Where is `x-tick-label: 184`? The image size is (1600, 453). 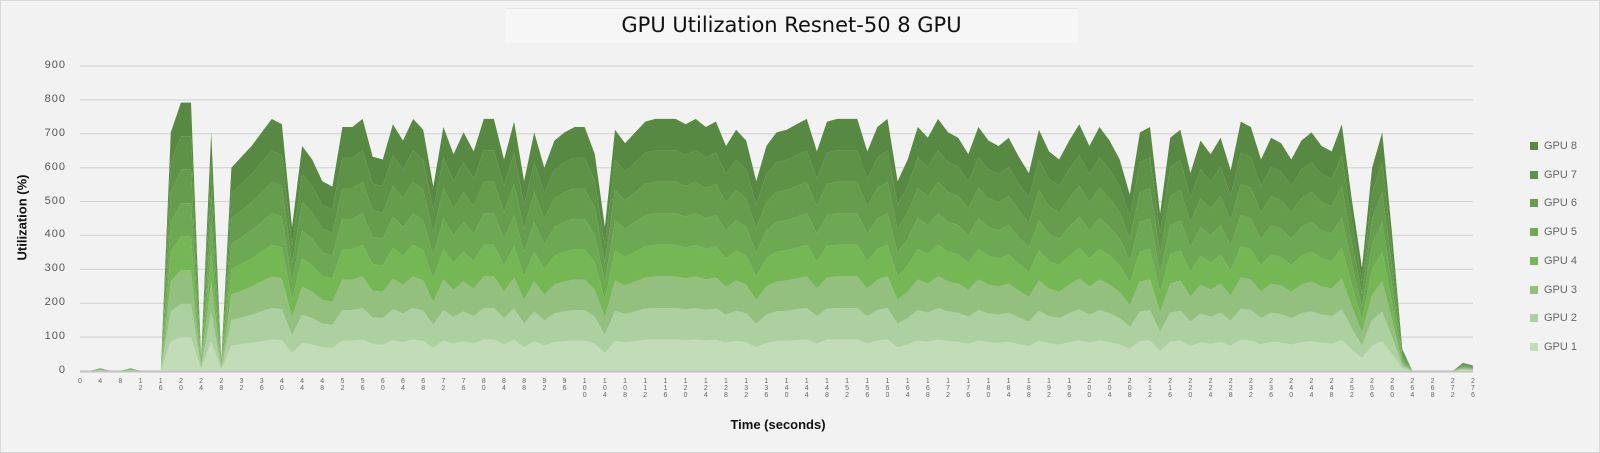 x-tick-label: 184 is located at coordinates (1008, 388).